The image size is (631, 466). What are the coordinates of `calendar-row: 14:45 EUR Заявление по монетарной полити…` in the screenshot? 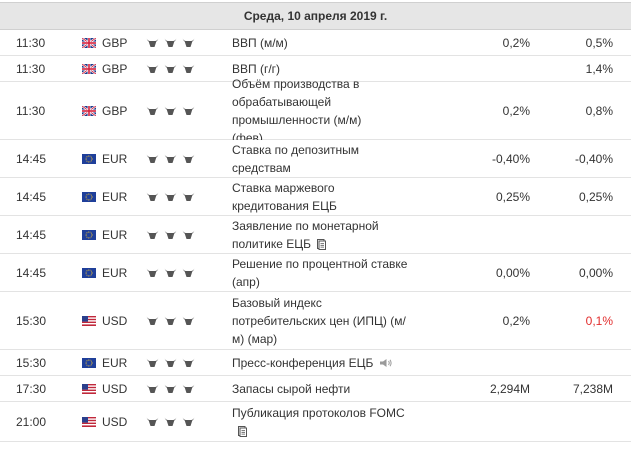 It's located at (315, 235).